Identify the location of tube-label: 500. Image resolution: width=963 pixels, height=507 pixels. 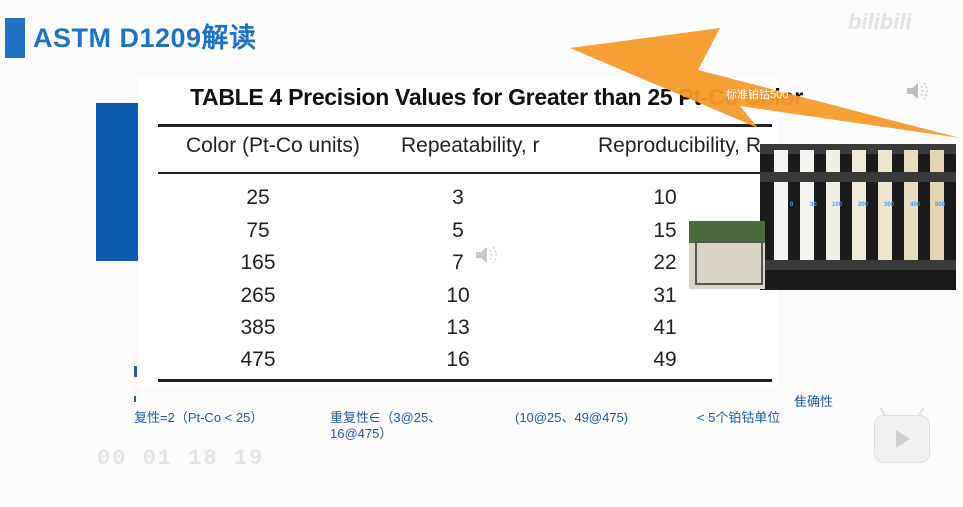
(940, 205).